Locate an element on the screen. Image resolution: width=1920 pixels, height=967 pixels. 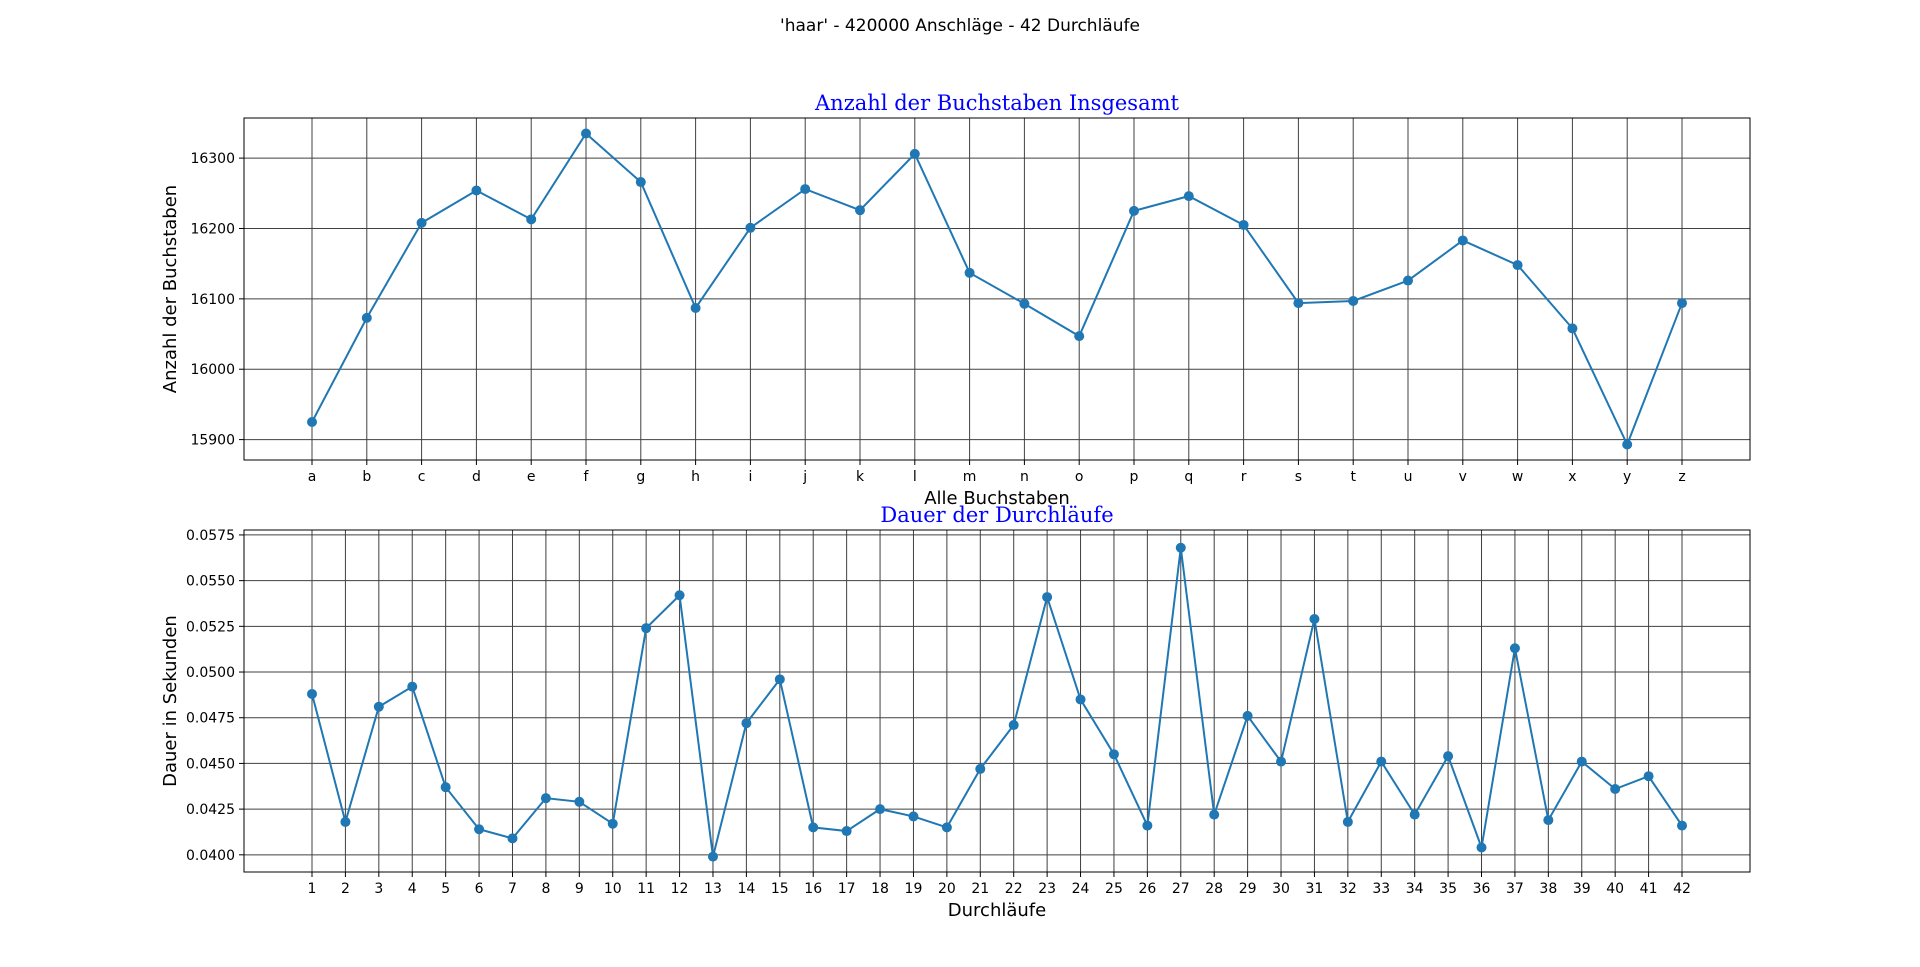
x-tick-label: 24 is located at coordinates (1081, 889).